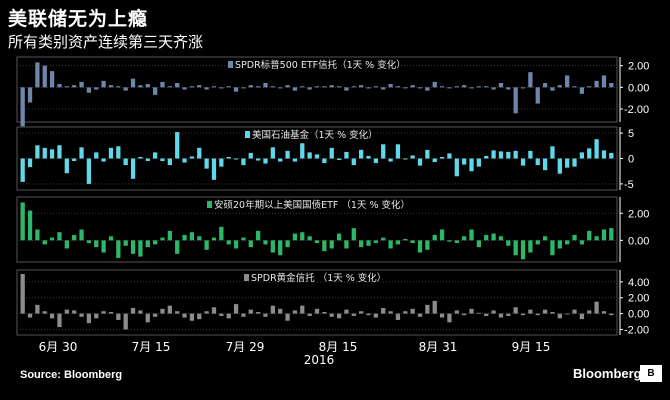  Describe the element at coordinates (318, 278) in the screenshot. I see `panel-label: SPDR黄金信托 （1天 % 变化）` at that location.